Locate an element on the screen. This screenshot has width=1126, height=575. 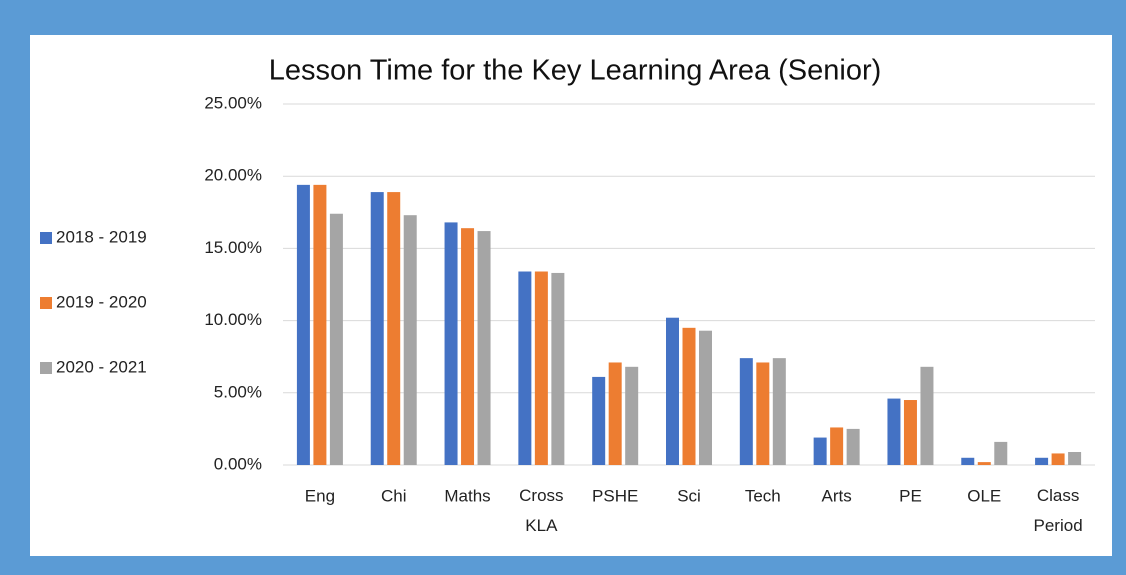
y-tick-label: 5.00% is located at coordinates (238, 391).